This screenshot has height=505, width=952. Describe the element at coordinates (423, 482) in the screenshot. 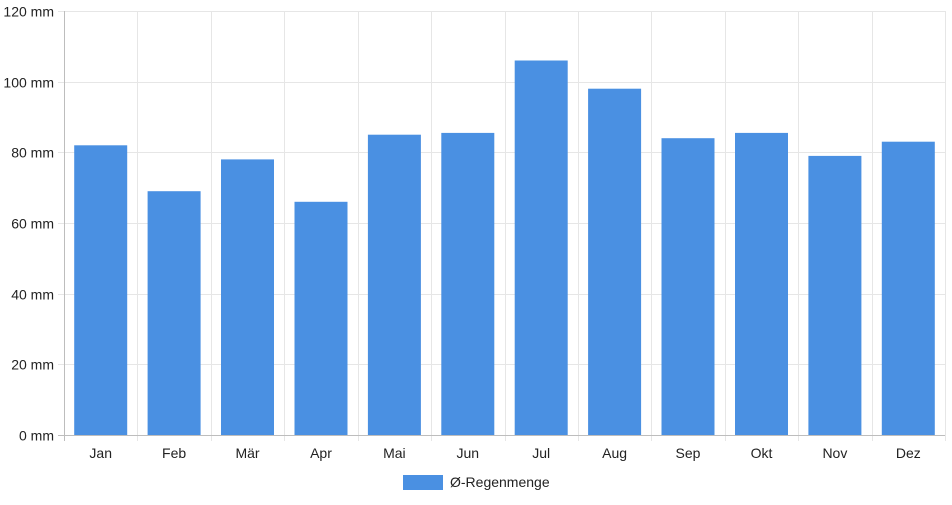

I see `legend-swatch` at that location.